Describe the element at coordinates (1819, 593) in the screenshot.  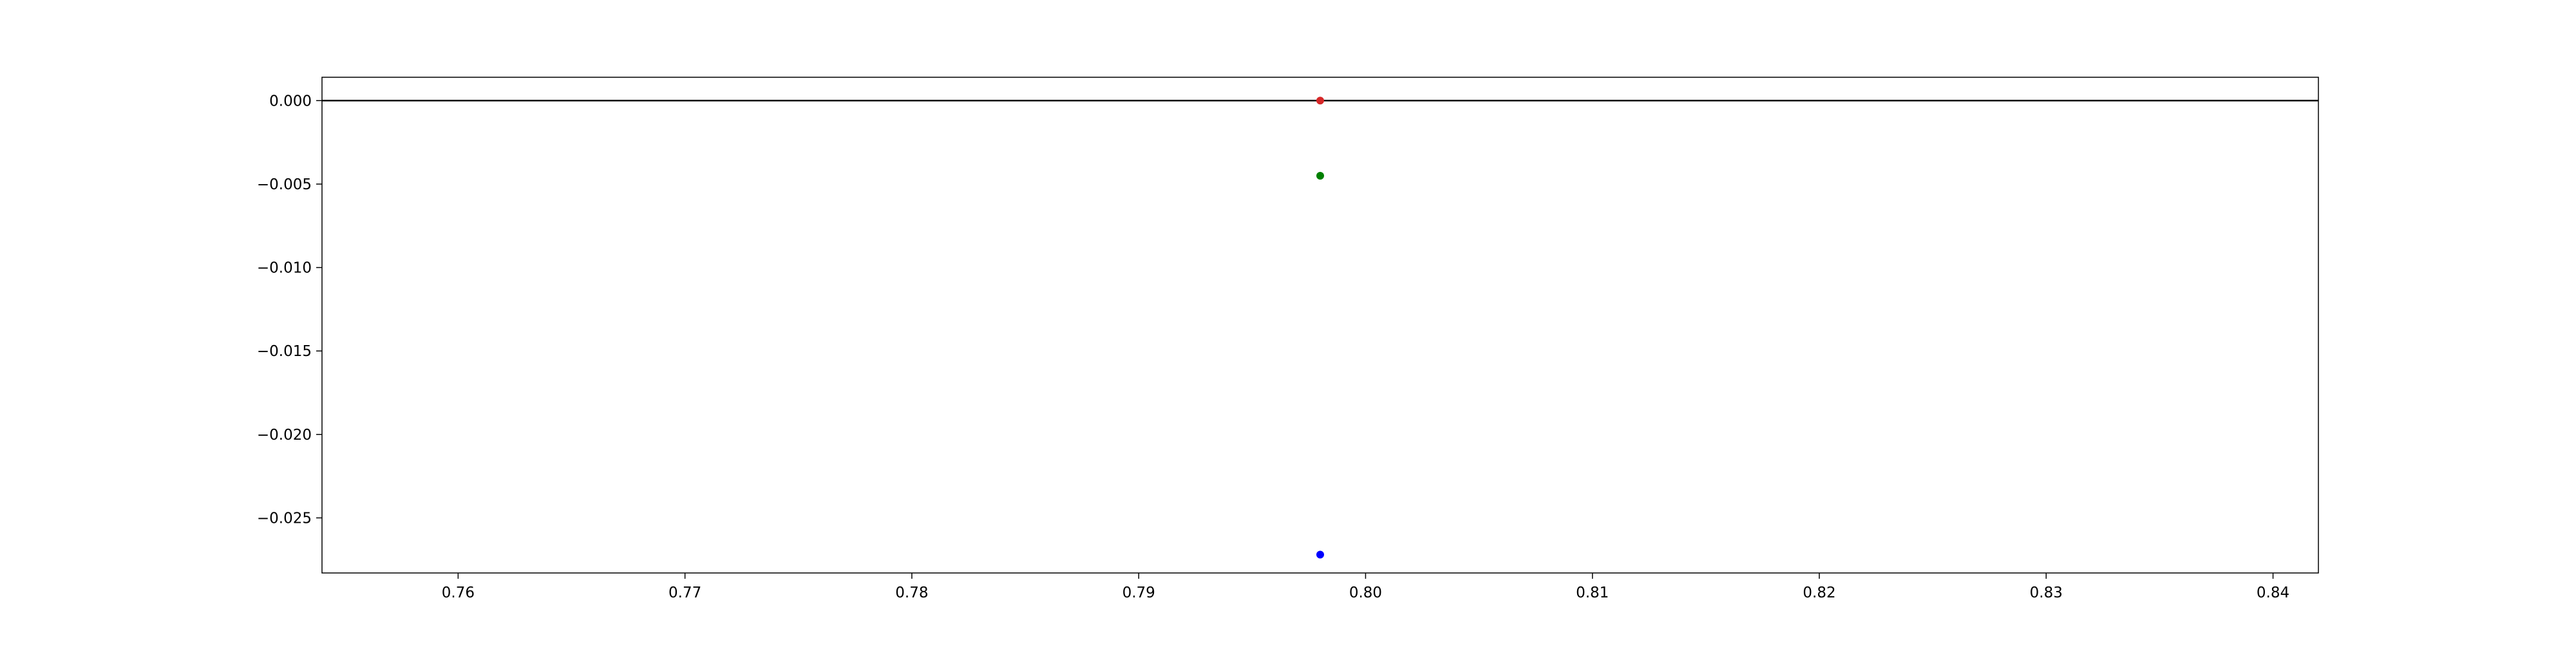
I see `x-tick-label: 0.82` at that location.